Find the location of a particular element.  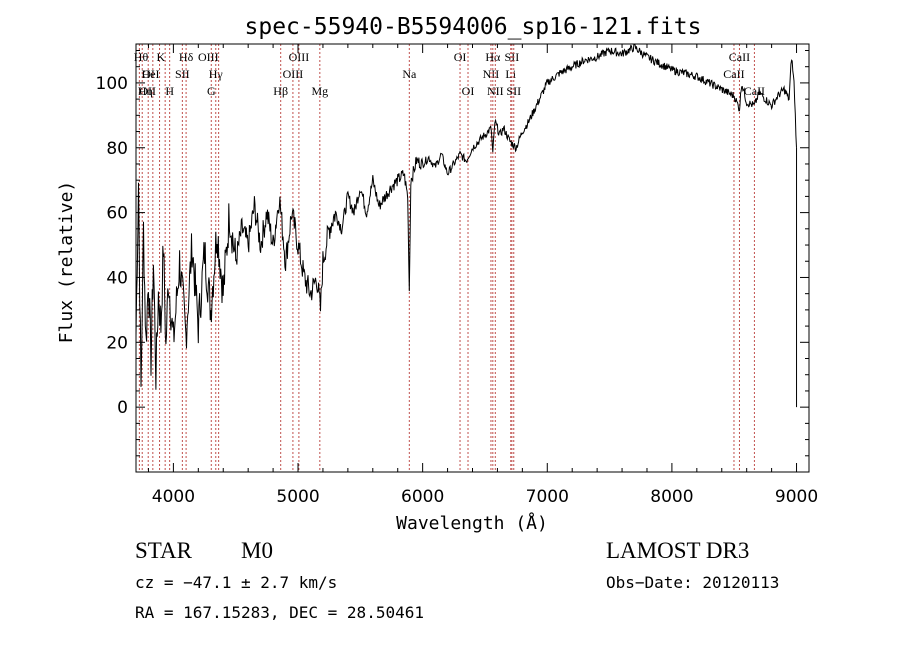

spectral-subclass: M0 is located at coordinates (257, 550).